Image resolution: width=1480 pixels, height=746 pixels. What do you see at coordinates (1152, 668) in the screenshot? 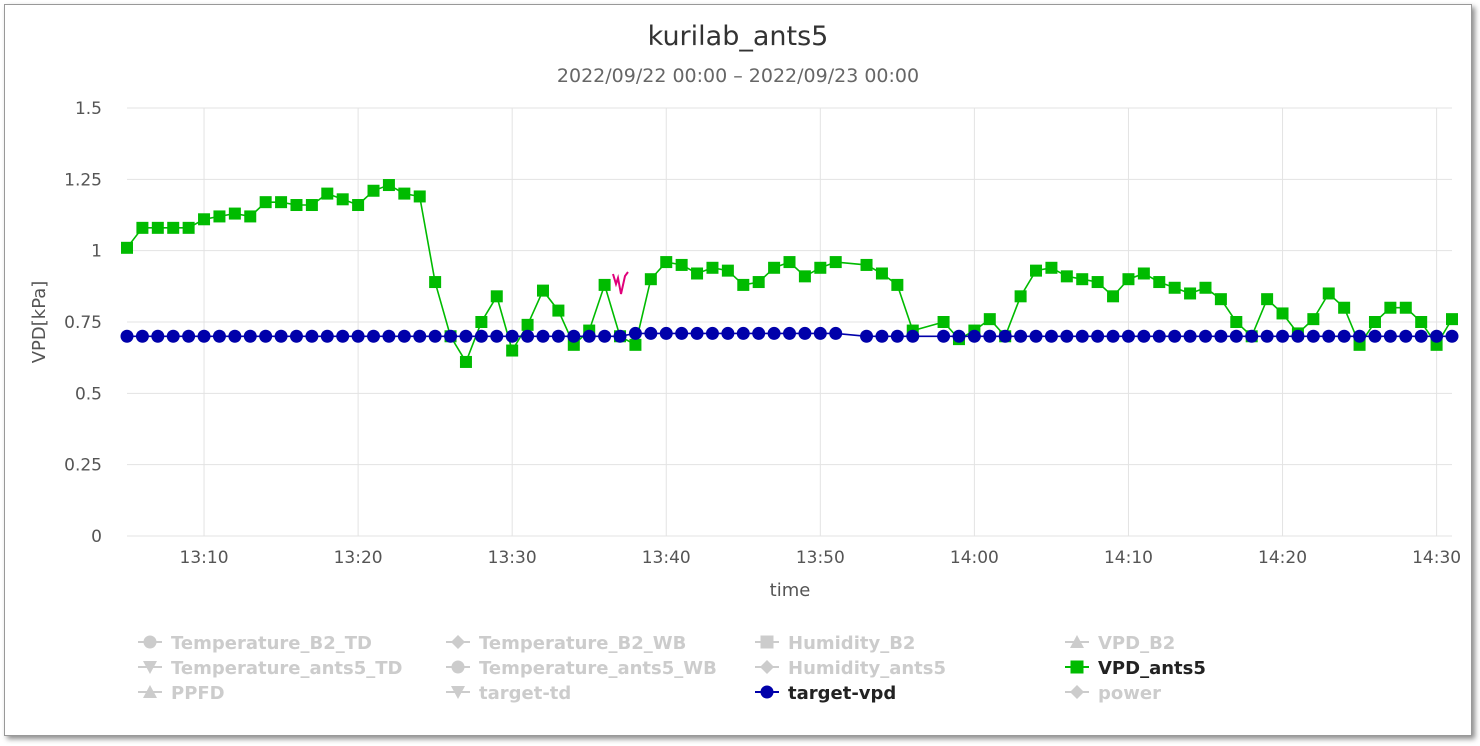
I see `legend-item-label: VPD_ants5` at bounding box center [1152, 668].